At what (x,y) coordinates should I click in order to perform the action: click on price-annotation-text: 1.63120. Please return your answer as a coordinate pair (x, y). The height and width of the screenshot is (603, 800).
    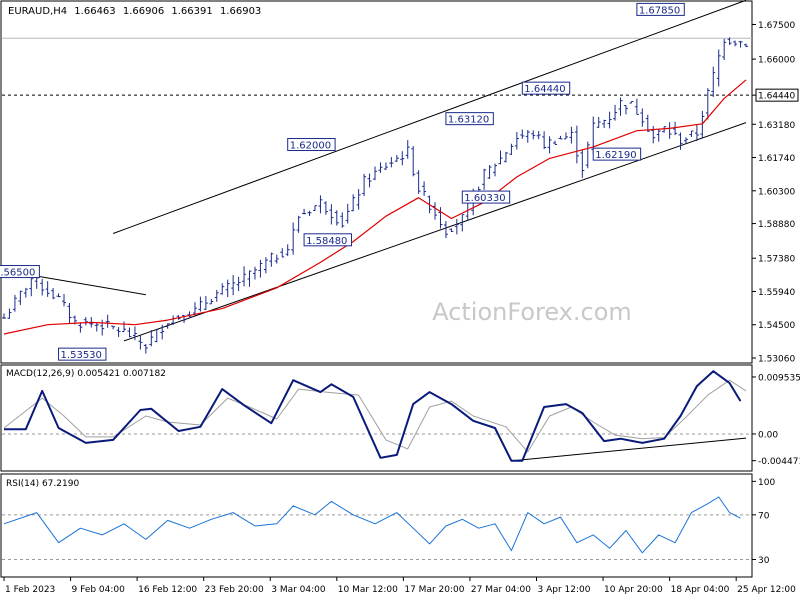
    Looking at the image, I should click on (468, 120).